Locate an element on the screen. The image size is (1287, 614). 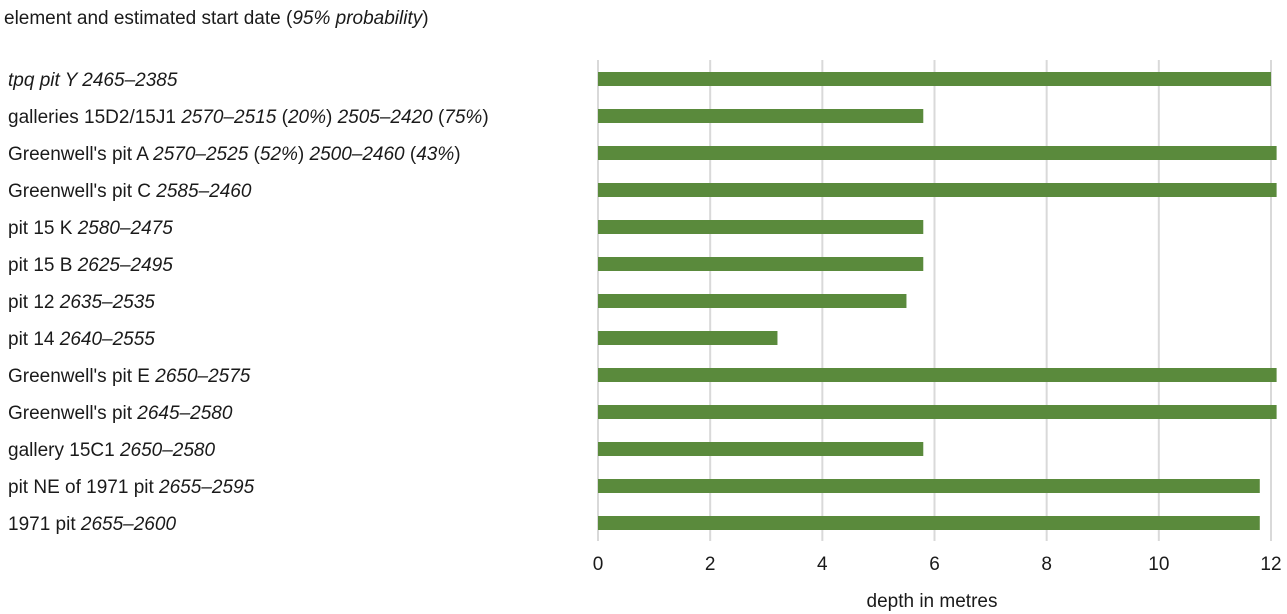
category-label: pit 12 2635–2535 is located at coordinates (81, 302).